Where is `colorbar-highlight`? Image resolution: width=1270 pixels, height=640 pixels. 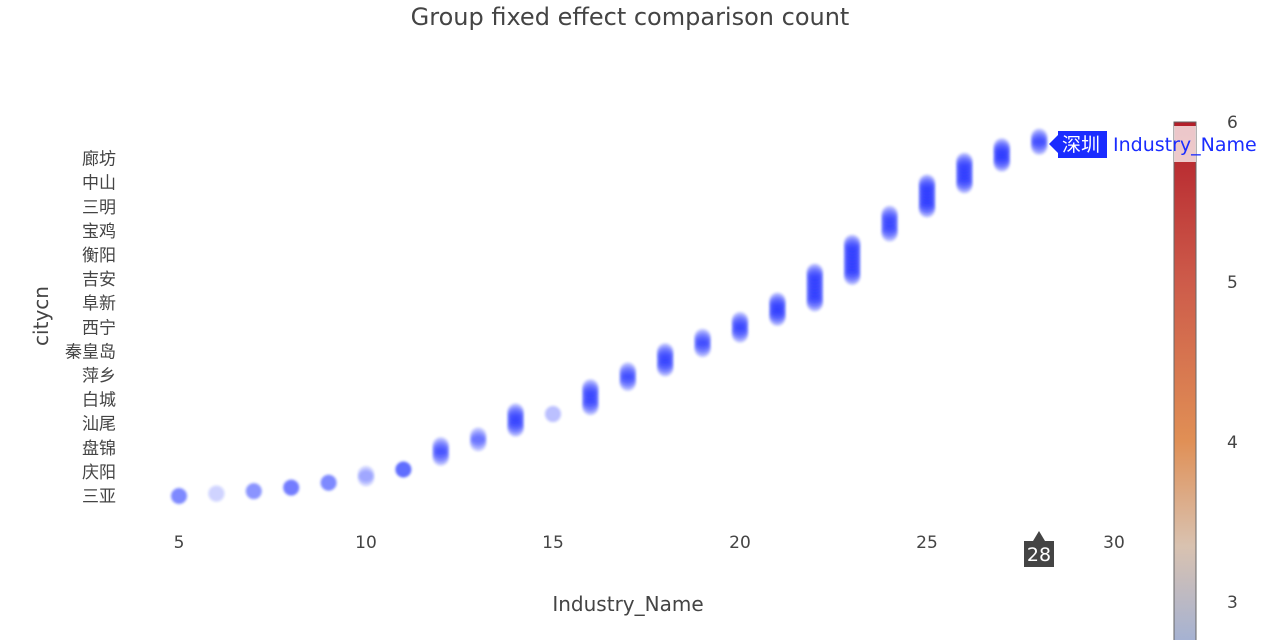
colorbar-highlight is located at coordinates (1185, 144).